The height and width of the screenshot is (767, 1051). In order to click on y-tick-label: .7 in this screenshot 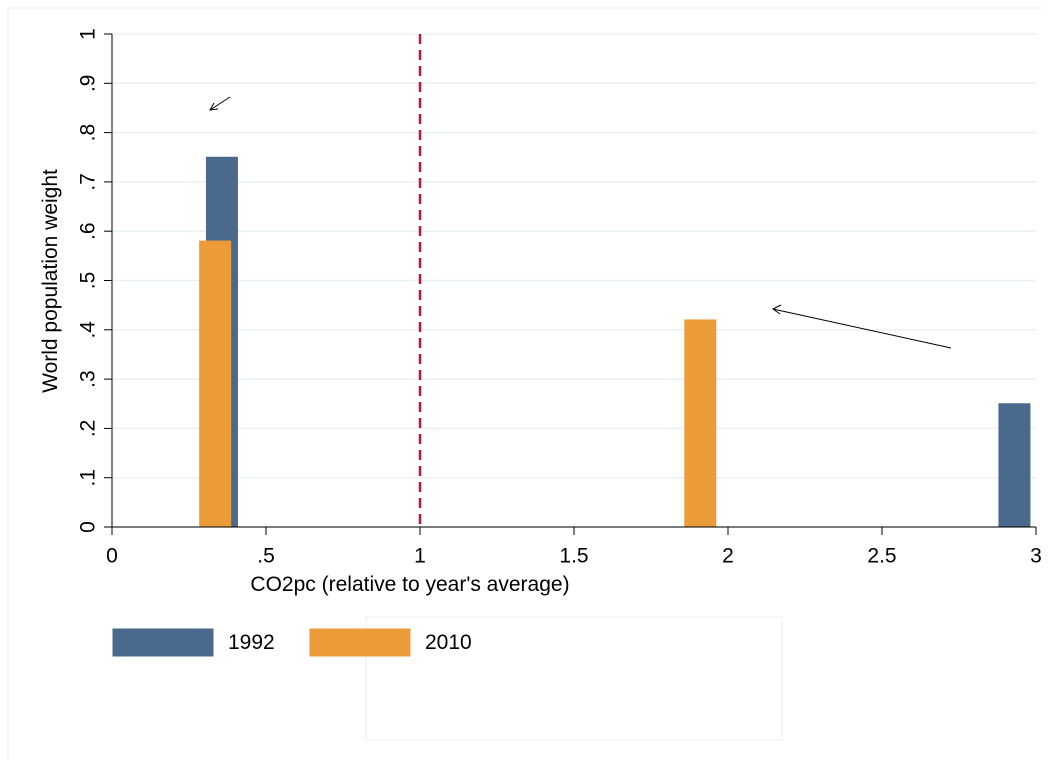, I will do `click(88, 182)`.